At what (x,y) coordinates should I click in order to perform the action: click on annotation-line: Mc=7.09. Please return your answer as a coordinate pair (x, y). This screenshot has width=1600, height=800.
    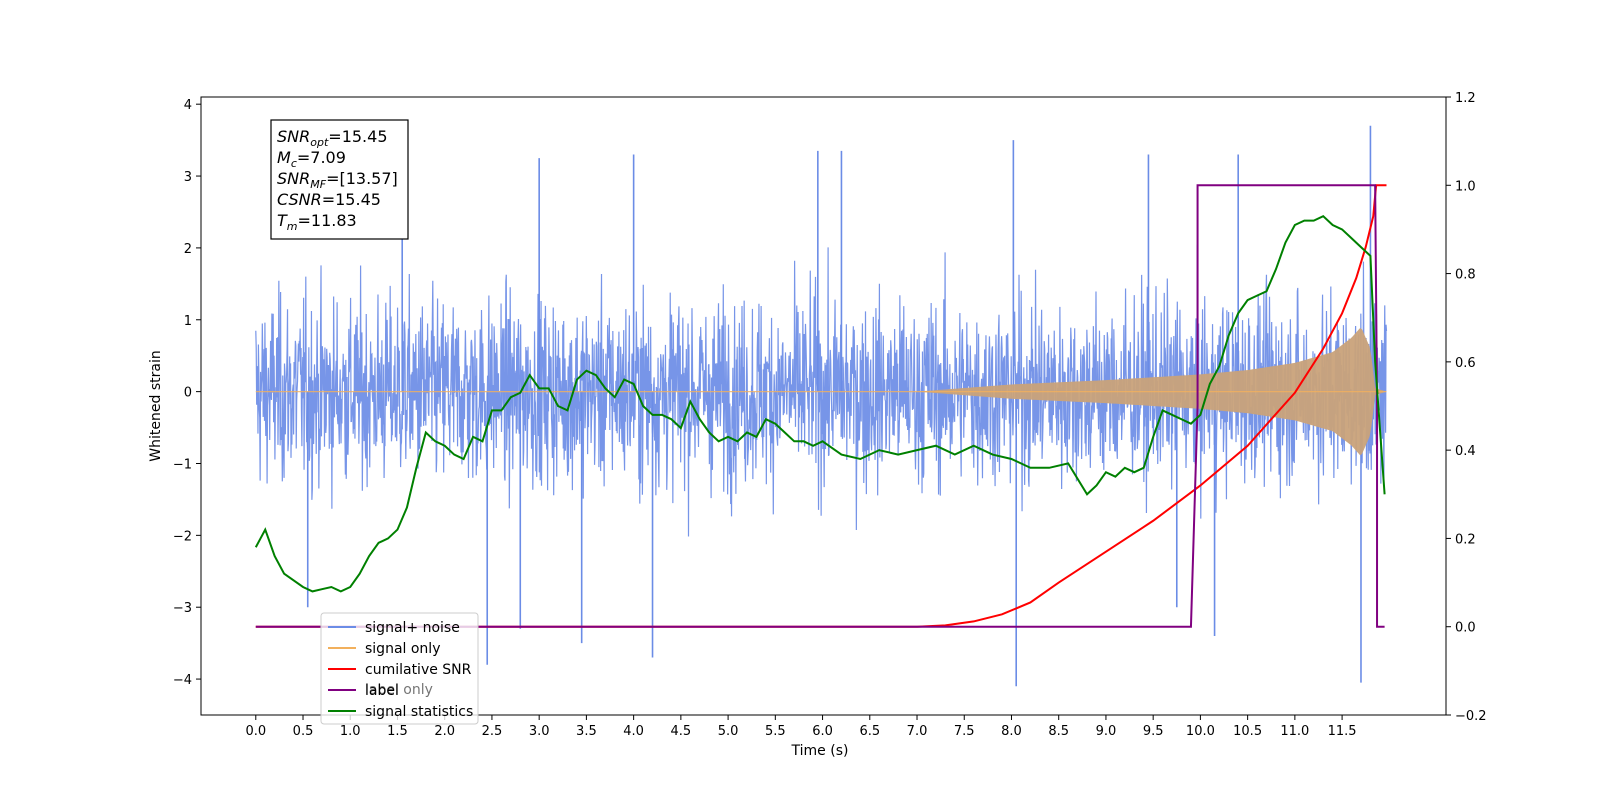
    Looking at the image, I should click on (311, 159).